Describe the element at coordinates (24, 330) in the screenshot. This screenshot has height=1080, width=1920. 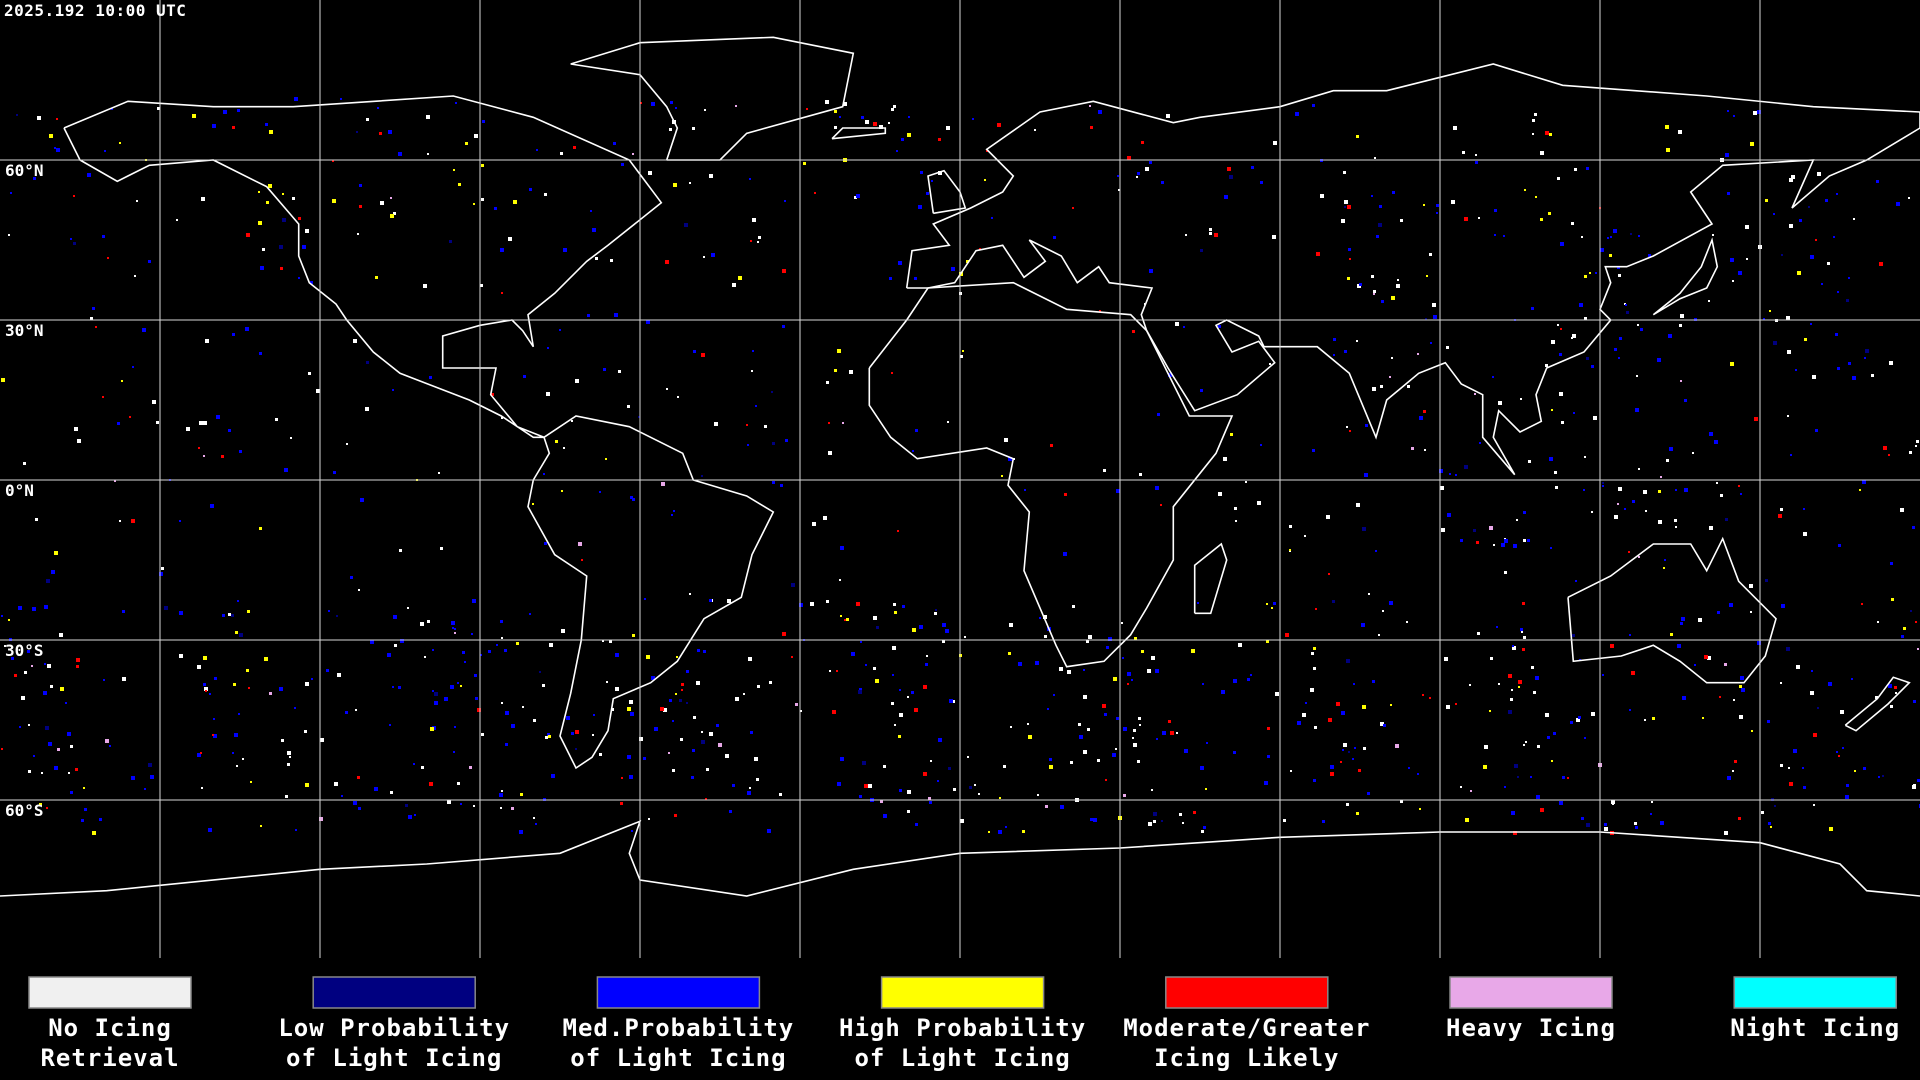
I see `latitude-label: 30°N` at that location.